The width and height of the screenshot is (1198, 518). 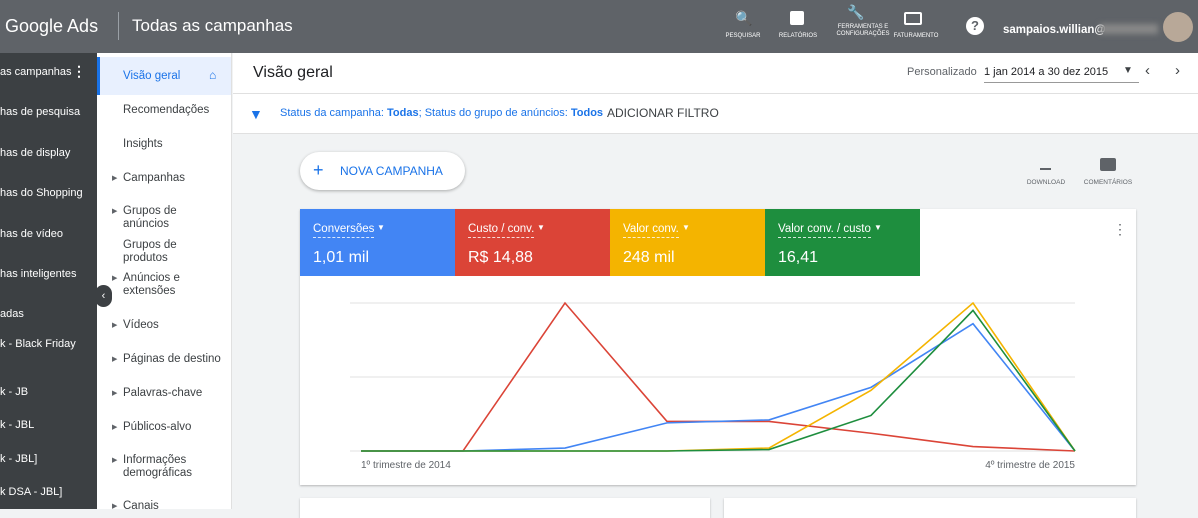 I want to click on side-item: adas, so click(x=12, y=314).